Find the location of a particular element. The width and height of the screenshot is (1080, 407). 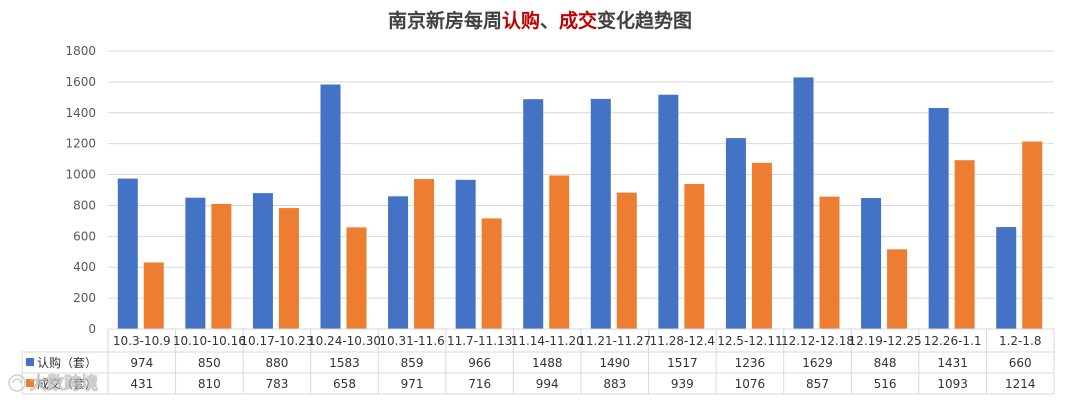

table-cell-value: 1093 is located at coordinates (952, 384).